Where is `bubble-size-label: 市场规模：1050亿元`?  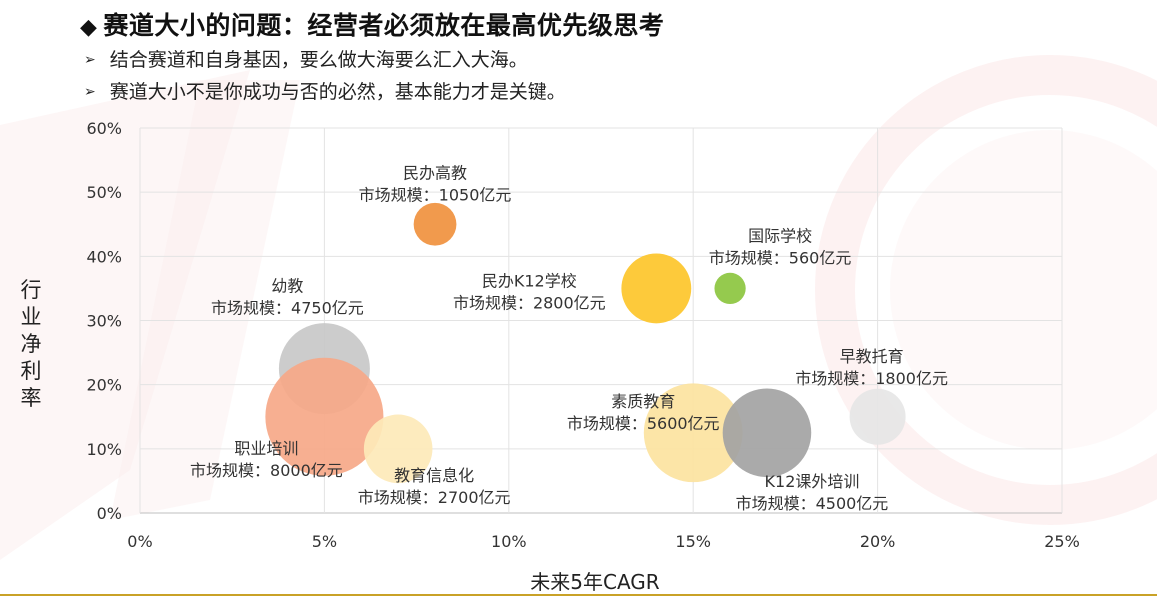 bubble-size-label: 市场规模：1050亿元 is located at coordinates (435, 194).